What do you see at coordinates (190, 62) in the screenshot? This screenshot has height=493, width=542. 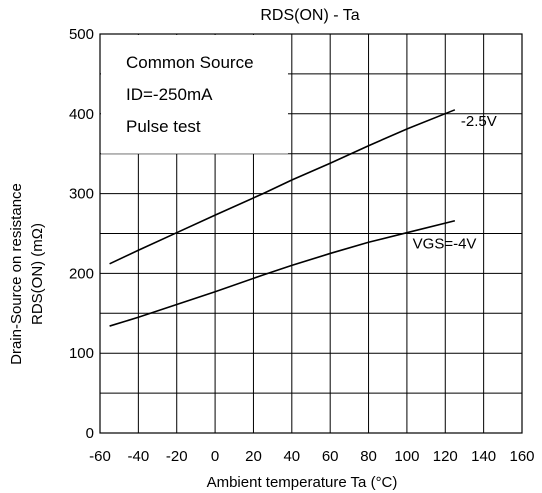 I see `annotation-common-source: Common Source` at bounding box center [190, 62].